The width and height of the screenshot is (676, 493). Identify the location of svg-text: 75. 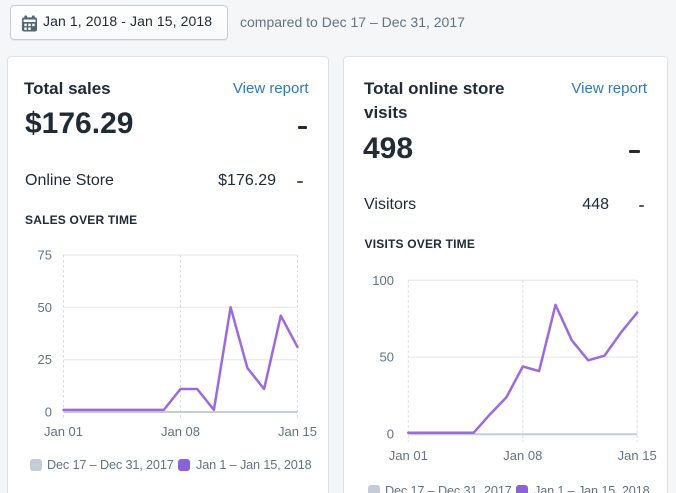
(45, 255).